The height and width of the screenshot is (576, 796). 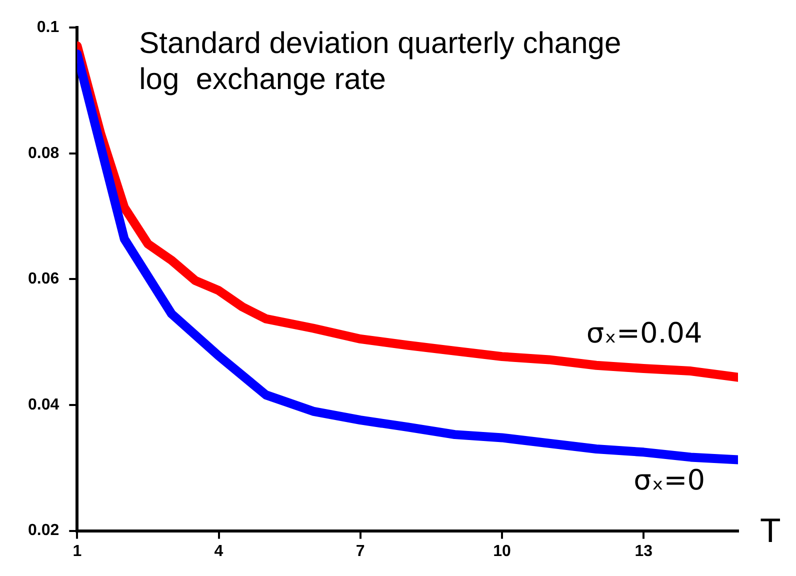 I want to click on series-label: σₓ=0, so click(x=670, y=479).